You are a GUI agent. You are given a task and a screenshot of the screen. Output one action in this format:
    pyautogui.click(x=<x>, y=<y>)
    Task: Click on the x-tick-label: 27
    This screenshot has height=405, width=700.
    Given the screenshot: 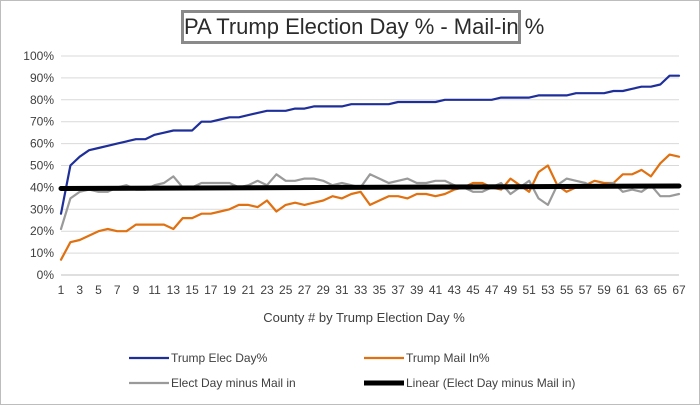 What is the action you would take?
    pyautogui.click(x=305, y=290)
    